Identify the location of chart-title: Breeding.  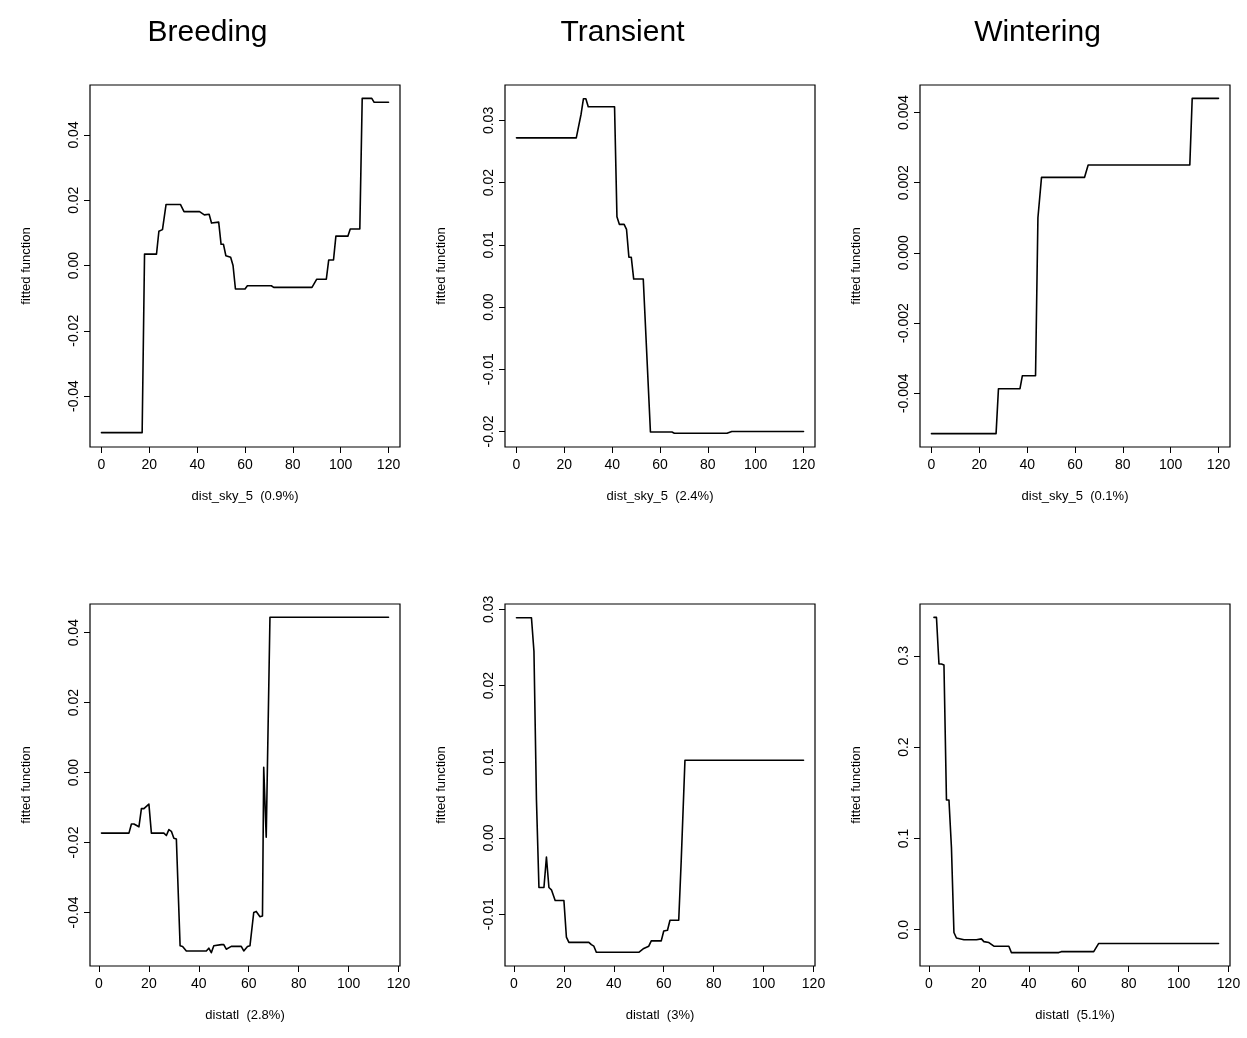
(207, 30).